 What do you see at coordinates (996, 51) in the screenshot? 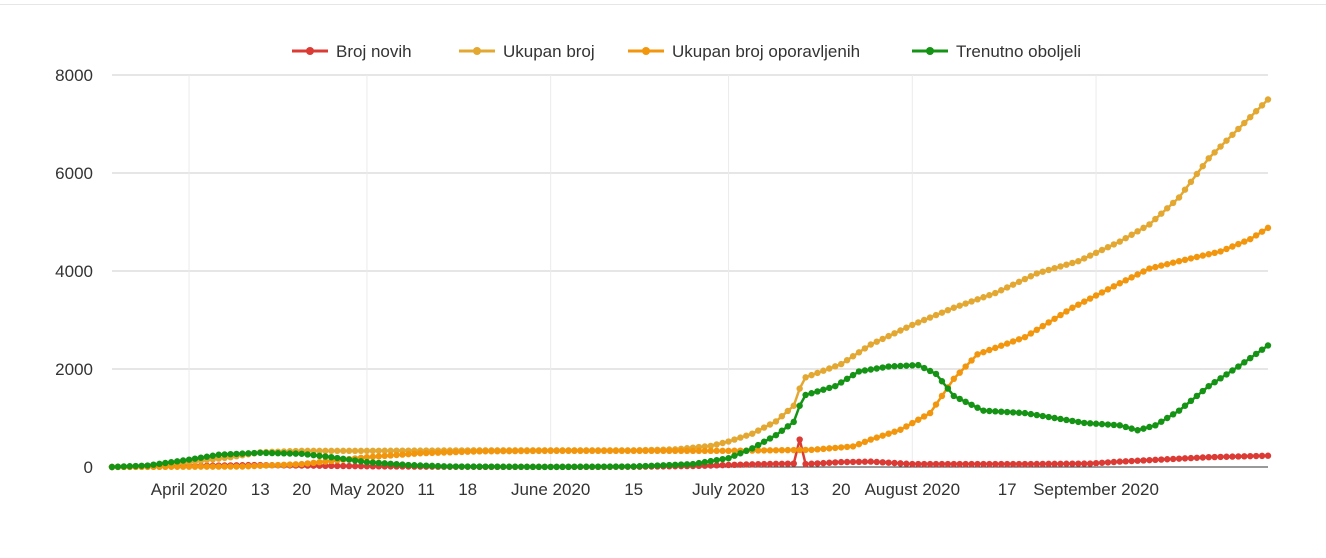
I see `legend-item: Trenutno oboljeli` at bounding box center [996, 51].